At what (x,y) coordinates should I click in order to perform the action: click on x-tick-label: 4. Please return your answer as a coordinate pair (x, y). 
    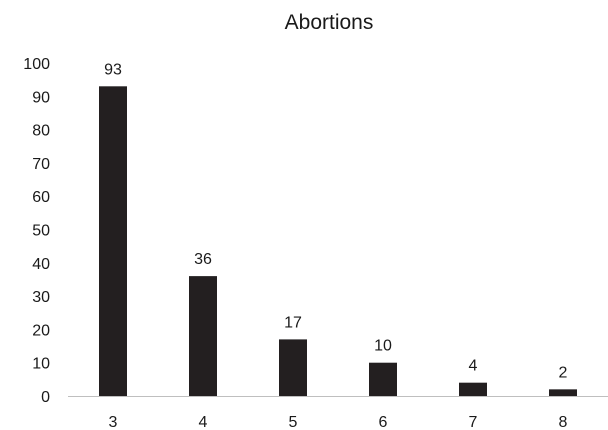
    Looking at the image, I should click on (203, 422).